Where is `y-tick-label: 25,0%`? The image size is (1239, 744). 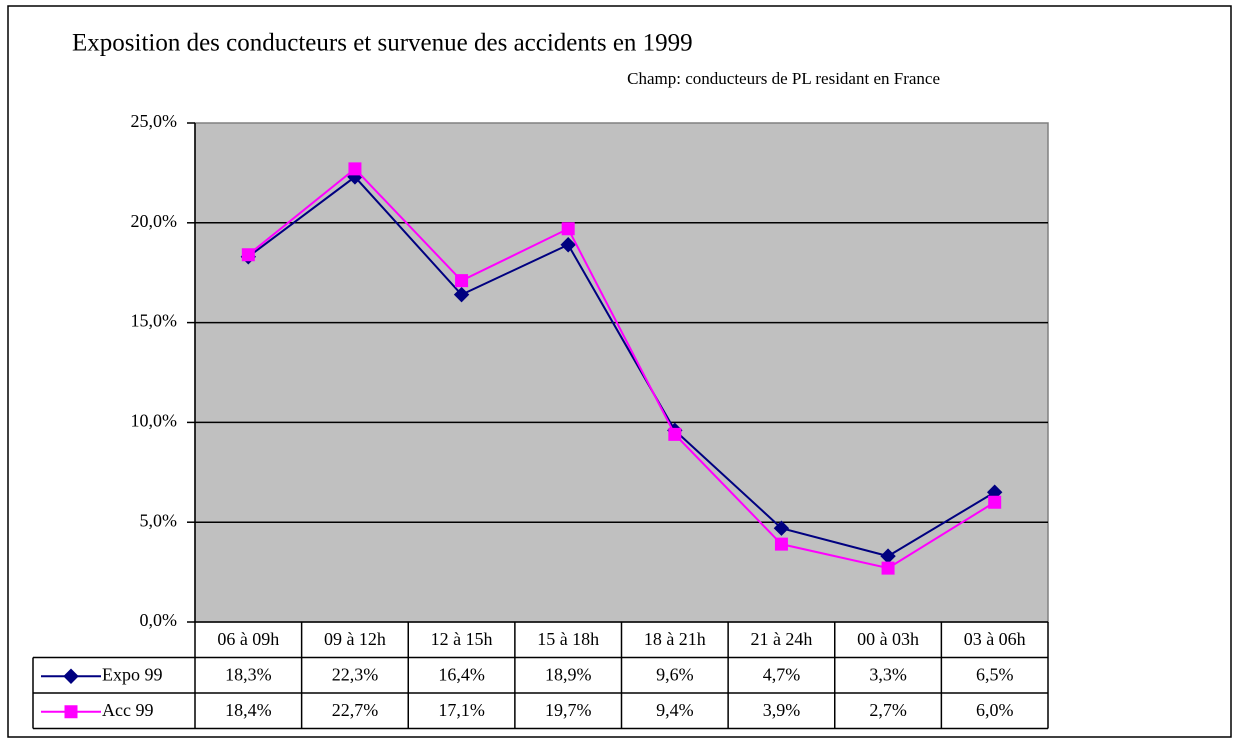
y-tick-label: 25,0% is located at coordinates (154, 121).